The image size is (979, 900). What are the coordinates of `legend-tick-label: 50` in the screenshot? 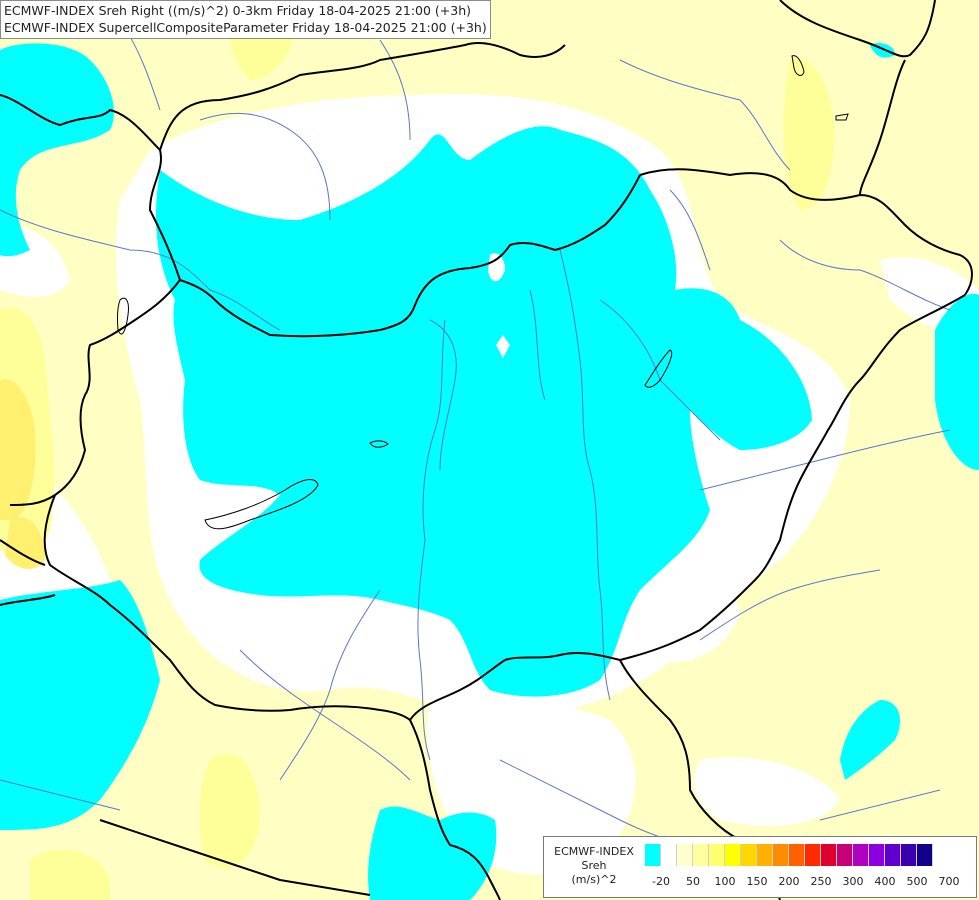 It's located at (693, 881).